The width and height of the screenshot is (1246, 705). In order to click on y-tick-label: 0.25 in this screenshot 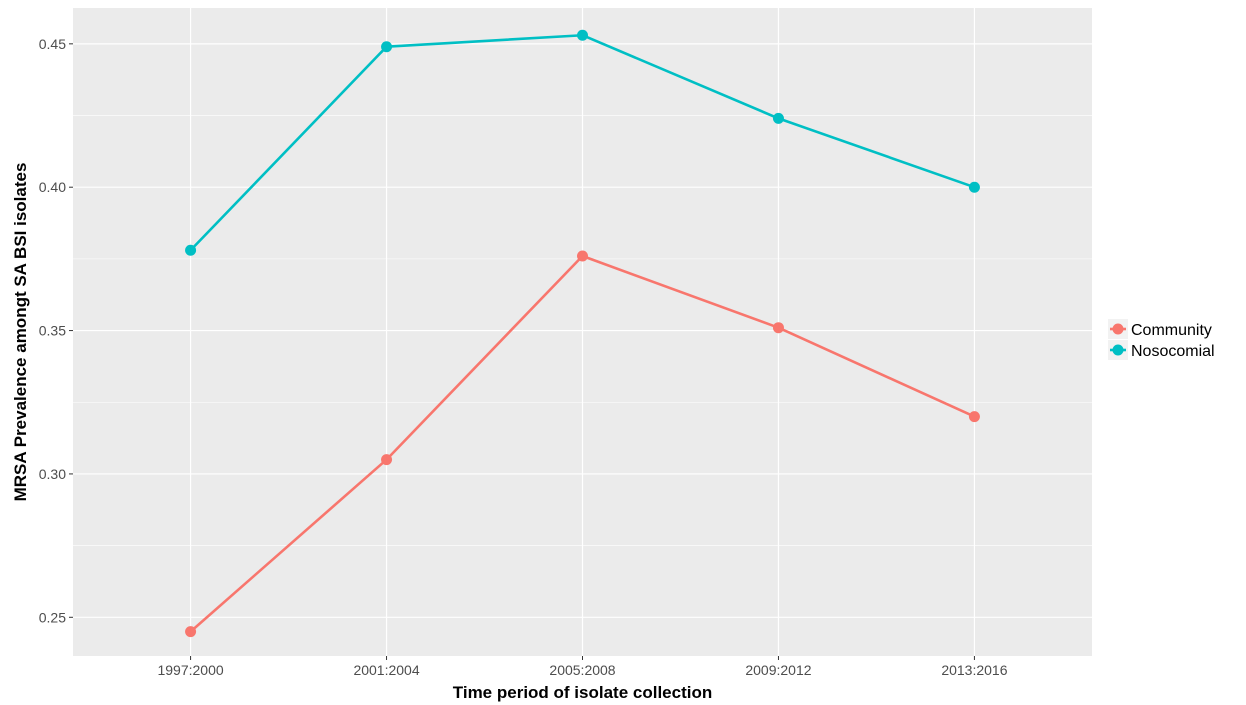, I will do `click(52, 617)`.